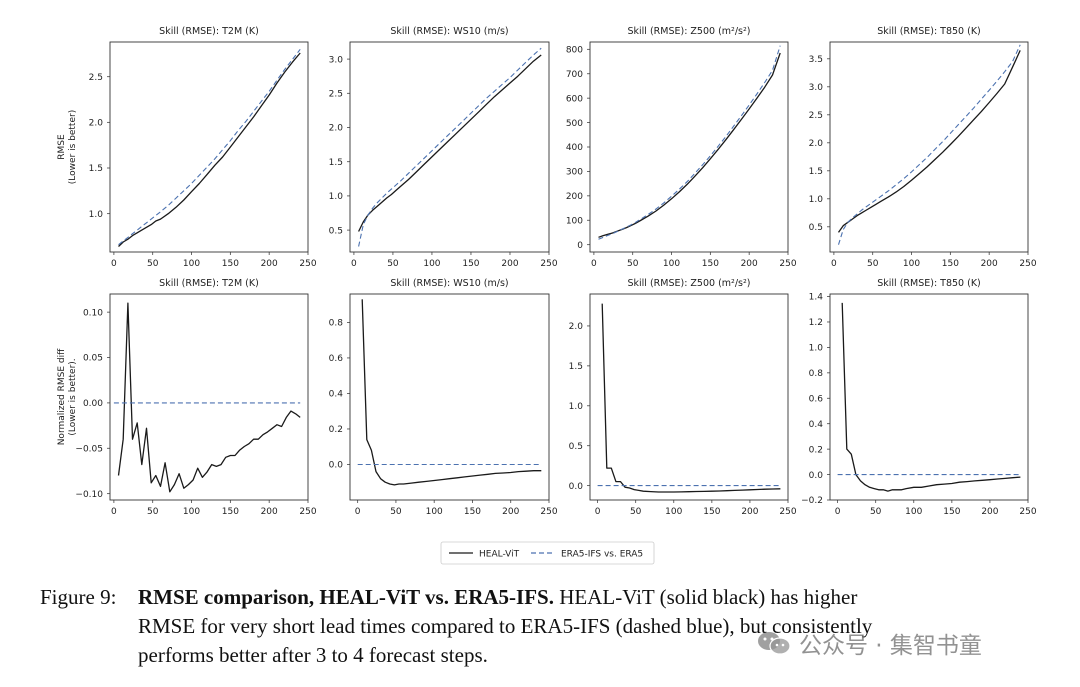 This screenshot has height=687, width=1080. What do you see at coordinates (574, 99) in the screenshot?
I see `y-tick-label: 600` at bounding box center [574, 99].